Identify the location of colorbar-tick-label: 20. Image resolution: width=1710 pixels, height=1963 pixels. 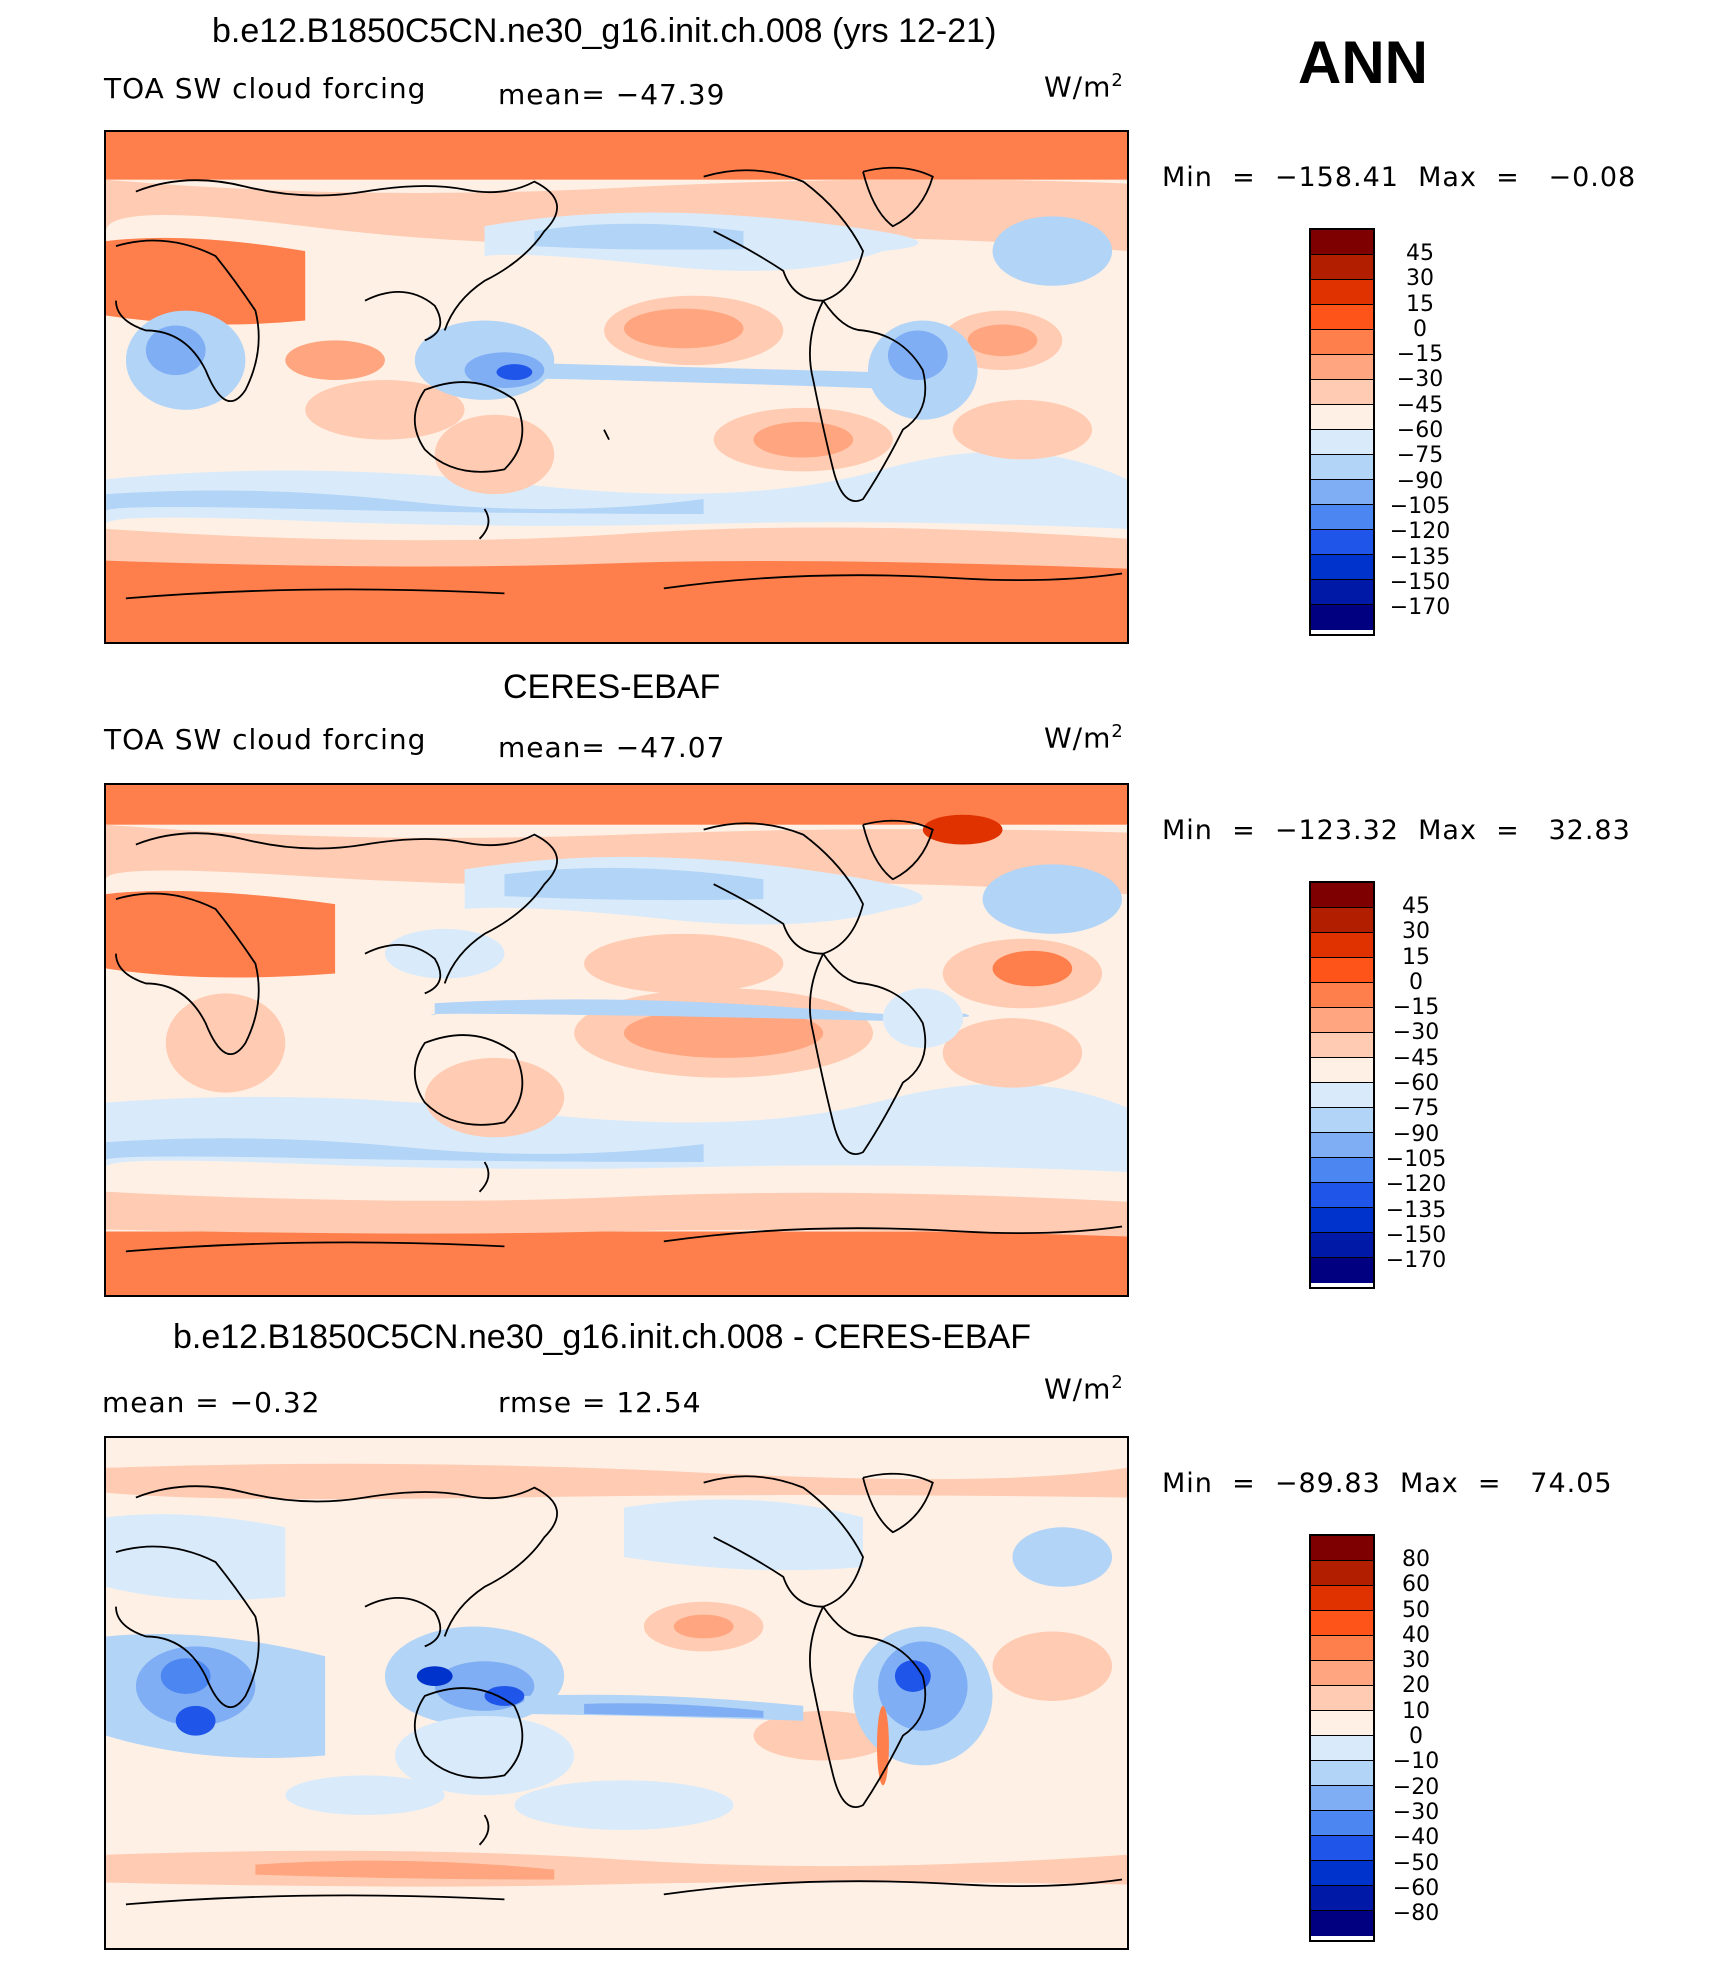
(1416, 1686).